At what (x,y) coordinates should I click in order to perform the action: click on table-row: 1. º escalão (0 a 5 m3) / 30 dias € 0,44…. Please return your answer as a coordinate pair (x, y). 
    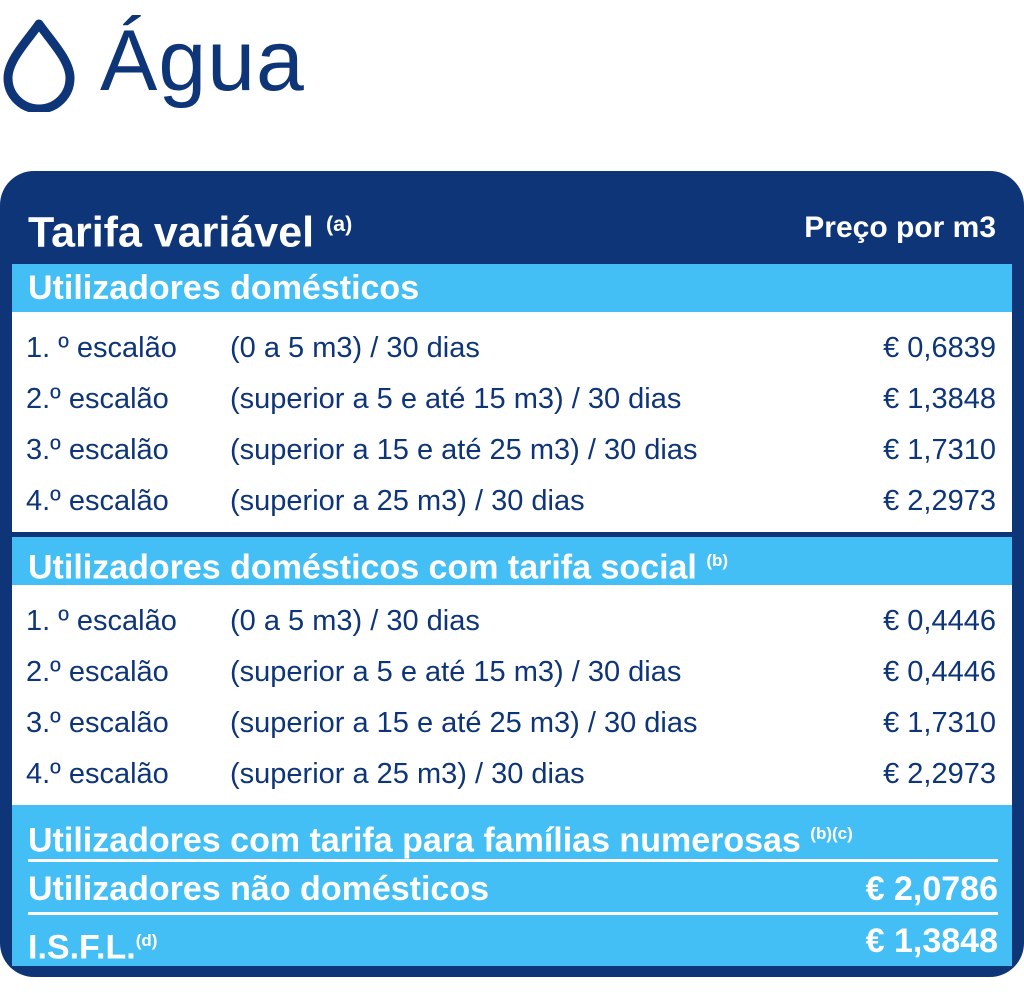
    Looking at the image, I should click on (512, 621).